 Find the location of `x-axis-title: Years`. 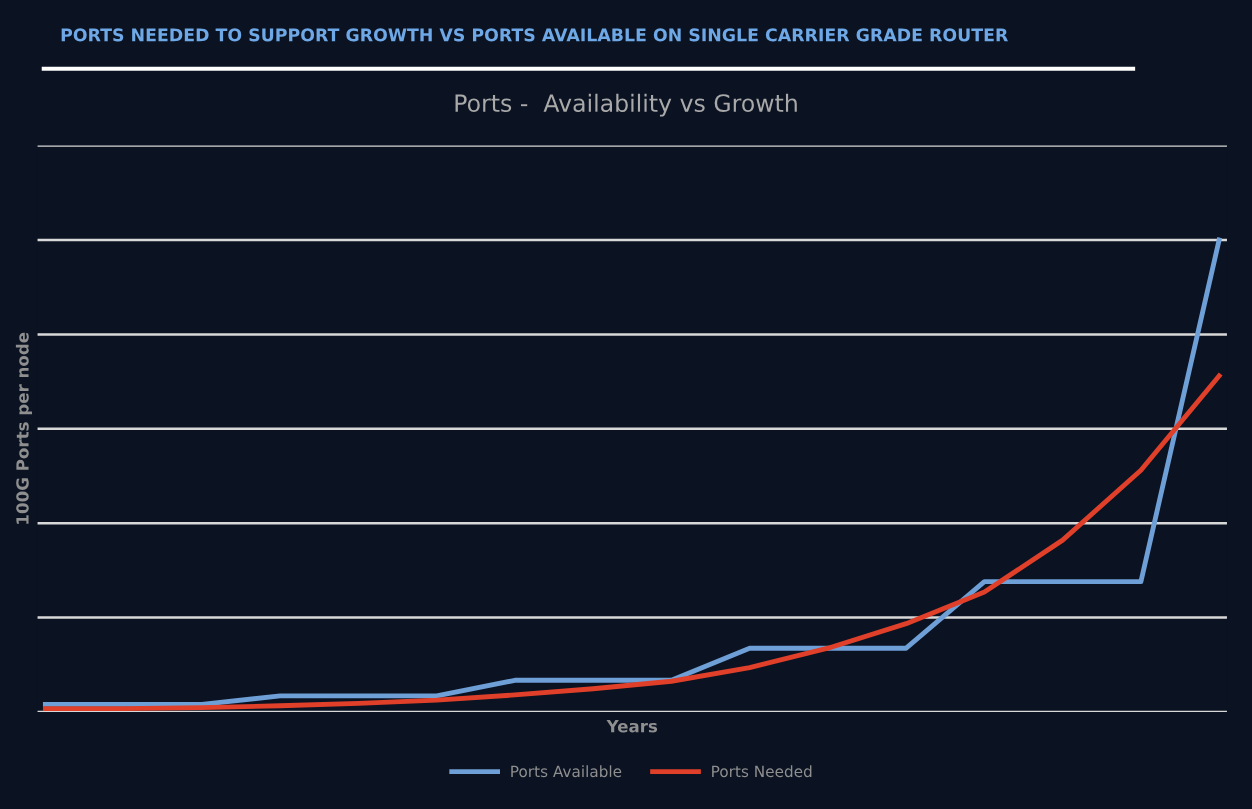

x-axis-title: Years is located at coordinates (632, 726).